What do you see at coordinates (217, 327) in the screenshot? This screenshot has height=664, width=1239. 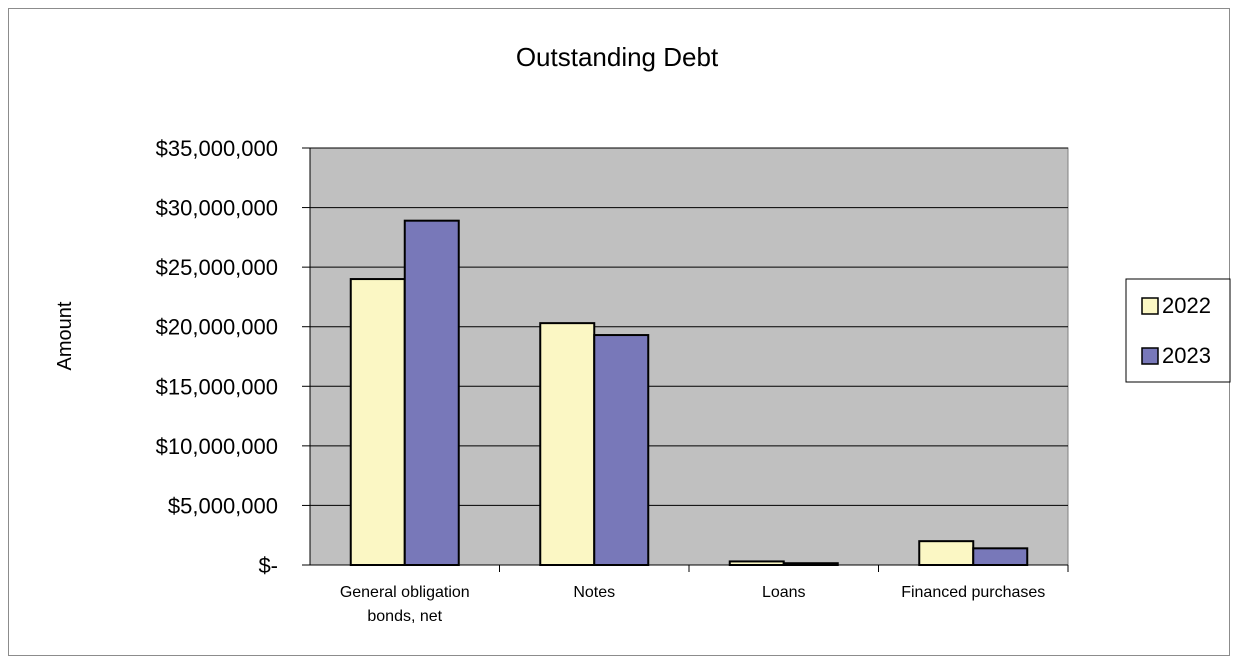 I see `y-tick-label: $20,000,000` at bounding box center [217, 327].